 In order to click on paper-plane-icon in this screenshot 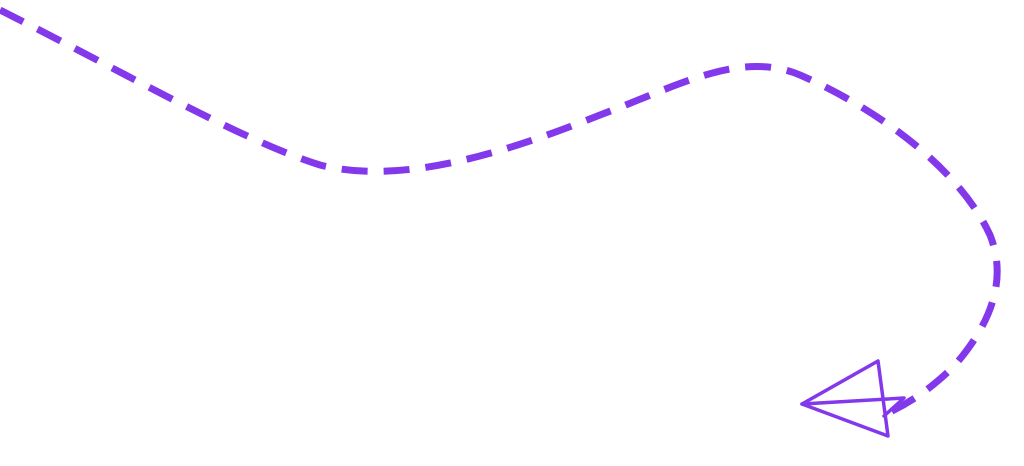, I will do `click(853, 398)`.